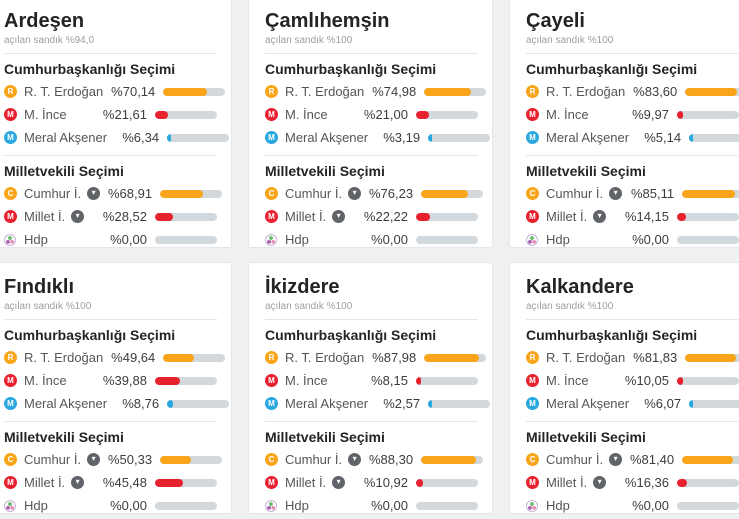 This screenshot has height=519, width=739. I want to click on percent-value: %45,48, so click(124, 482).